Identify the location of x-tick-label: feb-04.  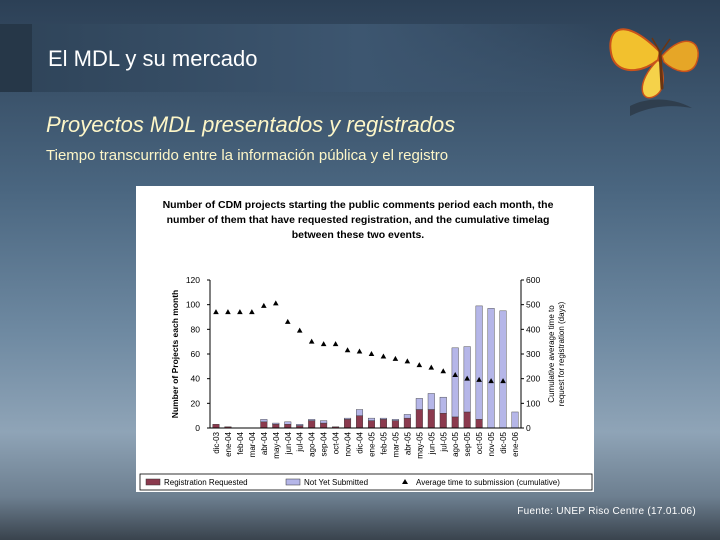
(240, 442).